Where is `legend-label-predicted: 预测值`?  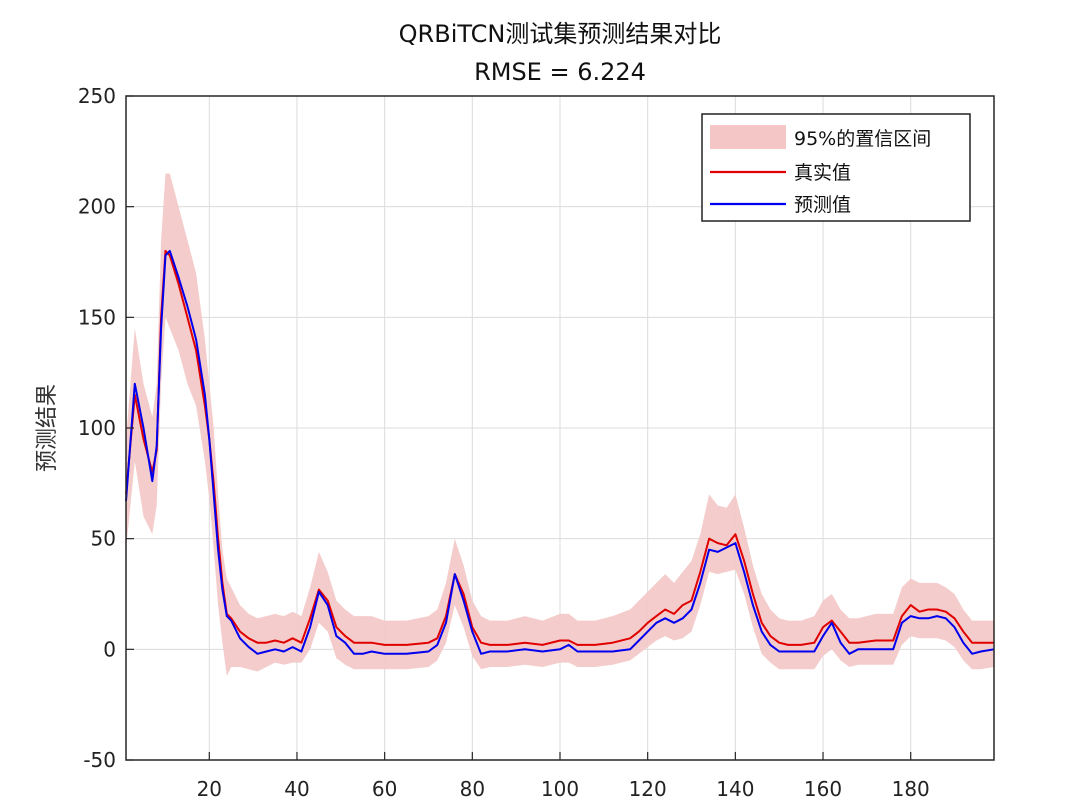
legend-label-predicted: 预测值 is located at coordinates (822, 205).